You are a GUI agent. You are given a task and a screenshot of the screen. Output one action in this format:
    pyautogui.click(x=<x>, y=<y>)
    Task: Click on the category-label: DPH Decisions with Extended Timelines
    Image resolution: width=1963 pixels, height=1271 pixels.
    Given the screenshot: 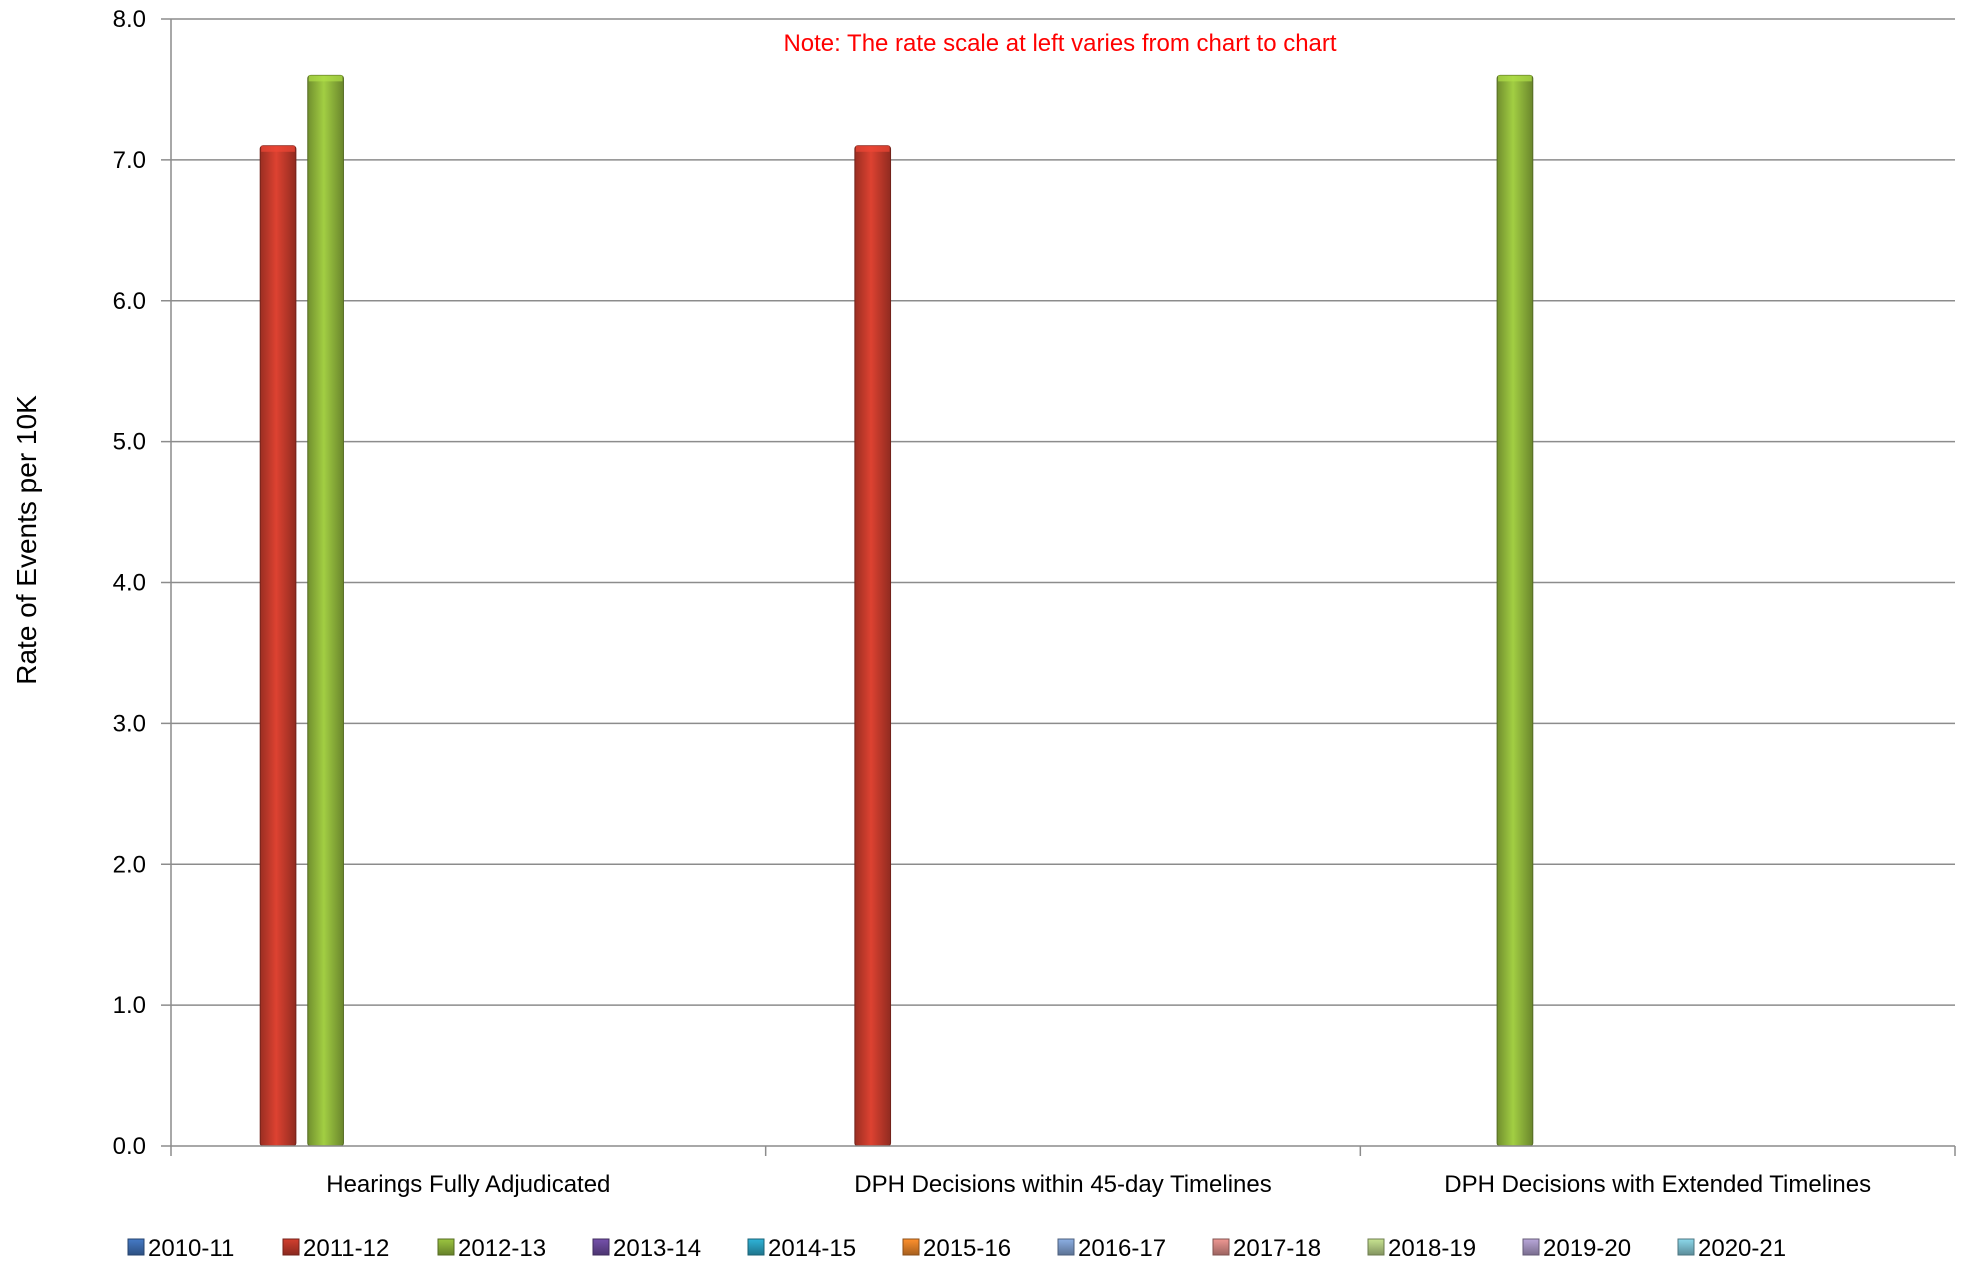 What is the action you would take?
    pyautogui.click(x=1657, y=1184)
    